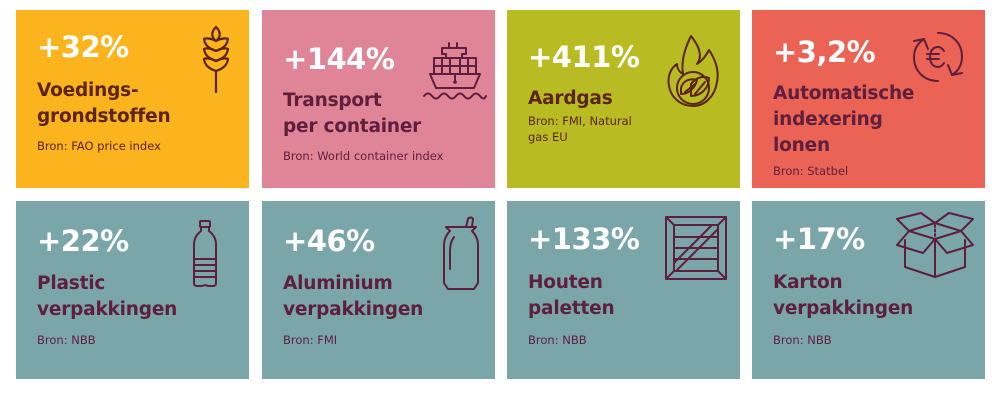  Describe the element at coordinates (811, 171) in the screenshot. I see `source-text: Bron: Statbel` at that location.